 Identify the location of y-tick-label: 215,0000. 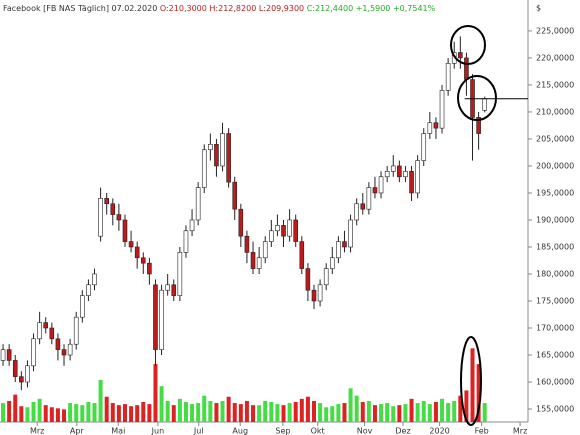
(555, 84).